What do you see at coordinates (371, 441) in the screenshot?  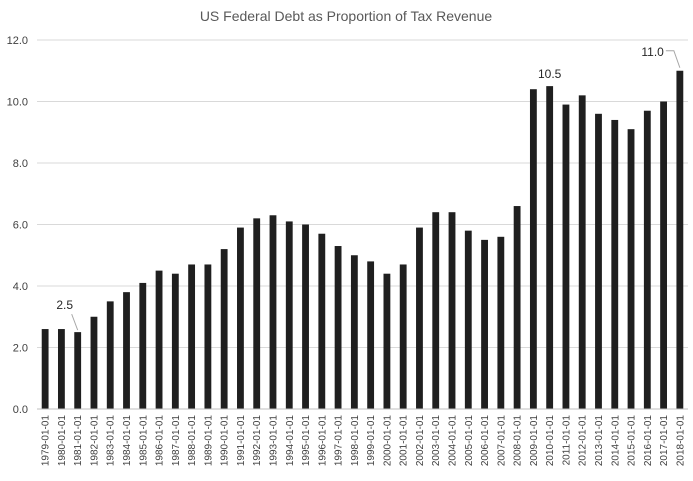 I see `x-tick-label: 1999-01-01` at bounding box center [371, 441].